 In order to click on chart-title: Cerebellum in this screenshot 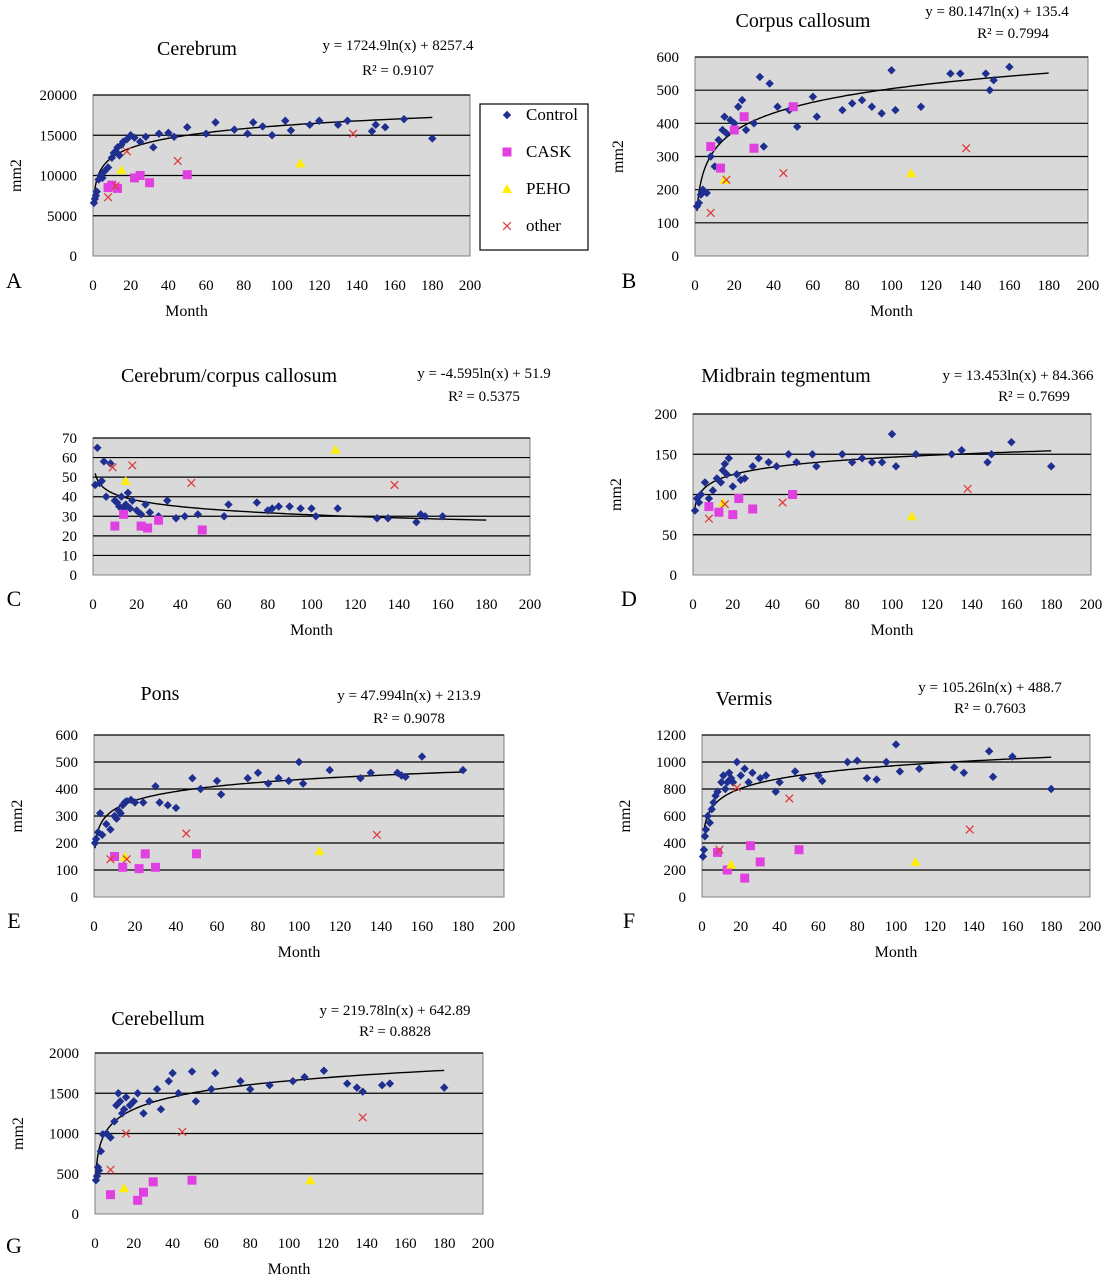, I will do `click(158, 1019)`.